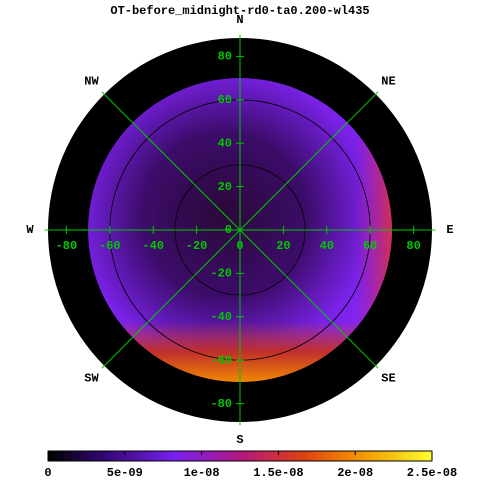 This screenshot has width=480, height=485. What do you see at coordinates (225, 100) in the screenshot?
I see `y-tick-label: 60` at bounding box center [225, 100].